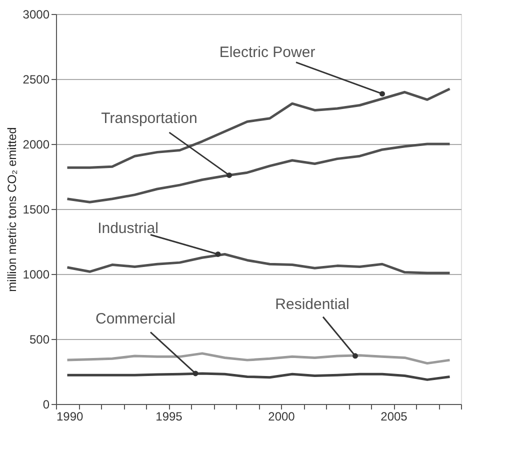 This screenshot has height=452, width=508. Describe the element at coordinates (169, 417) in the screenshot. I see `x-tick-label: 1995` at that location.